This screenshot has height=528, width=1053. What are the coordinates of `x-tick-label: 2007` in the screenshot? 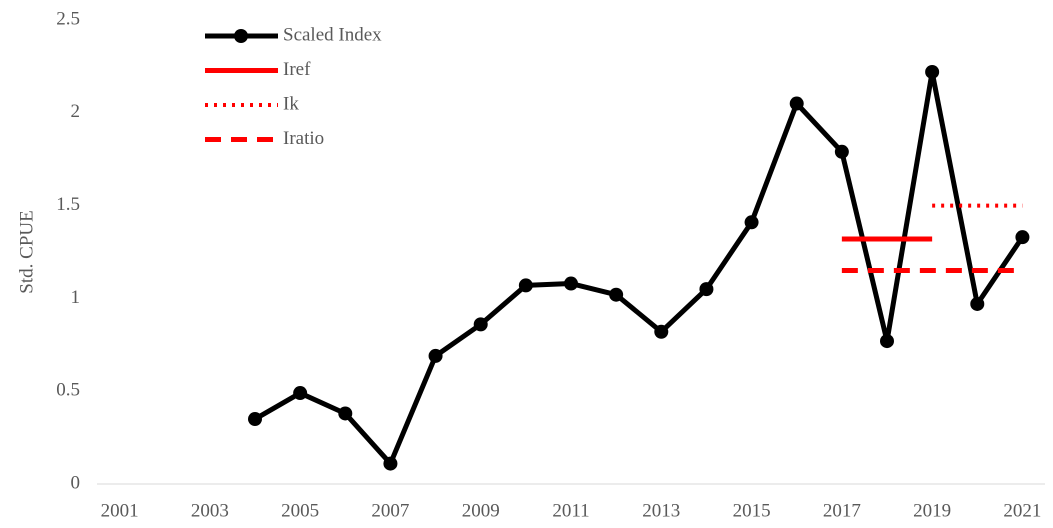 It's located at (390, 510).